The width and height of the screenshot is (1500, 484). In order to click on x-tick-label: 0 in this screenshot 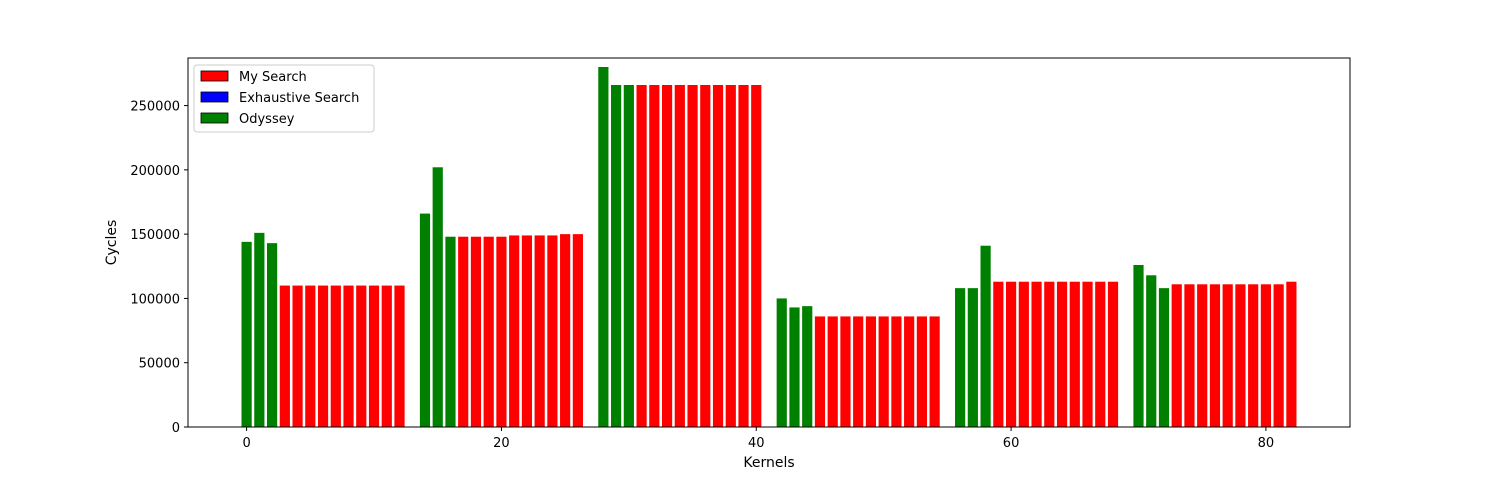, I will do `click(246, 443)`.